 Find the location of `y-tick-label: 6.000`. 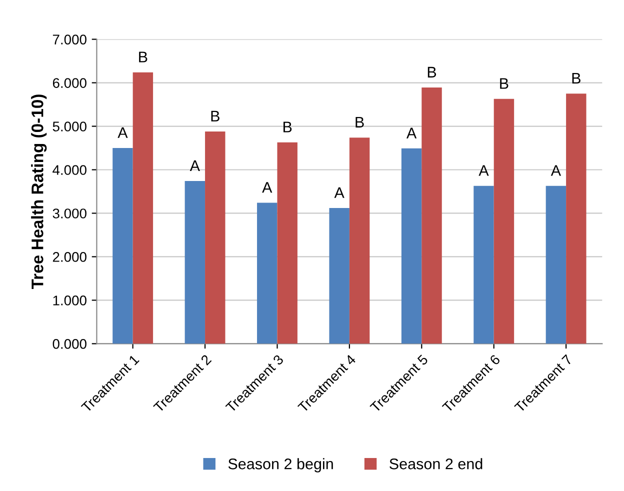

y-tick-label: 6.000 is located at coordinates (69, 83).